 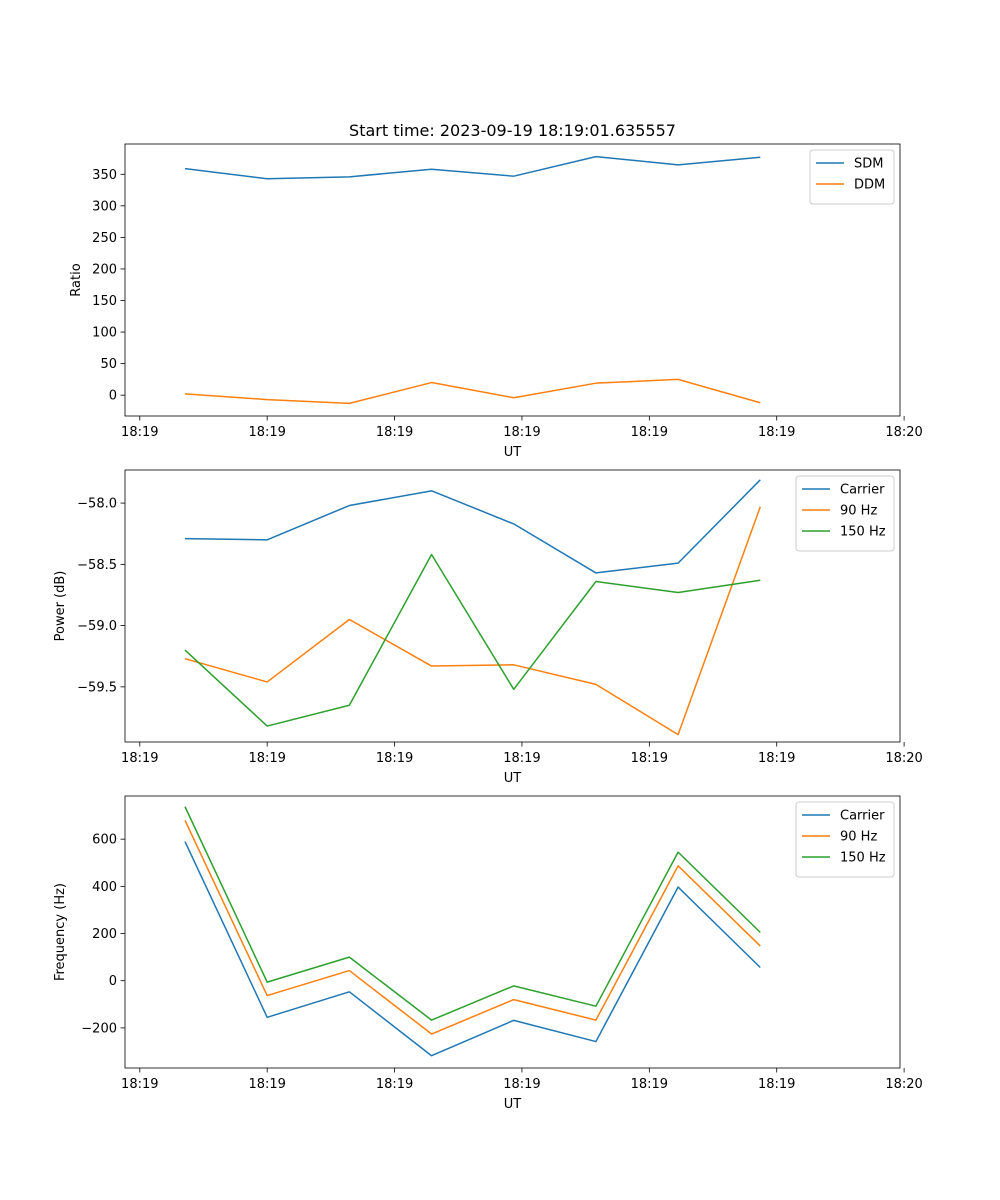 I want to click on y-tick-label: −59.5, so click(x=97, y=687).